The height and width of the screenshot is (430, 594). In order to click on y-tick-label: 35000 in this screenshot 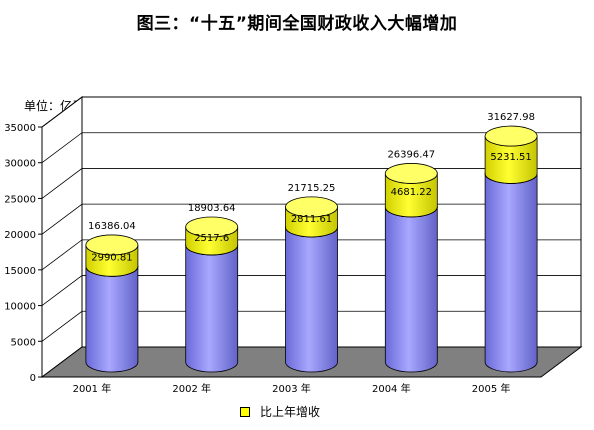, I will do `click(20, 128)`.